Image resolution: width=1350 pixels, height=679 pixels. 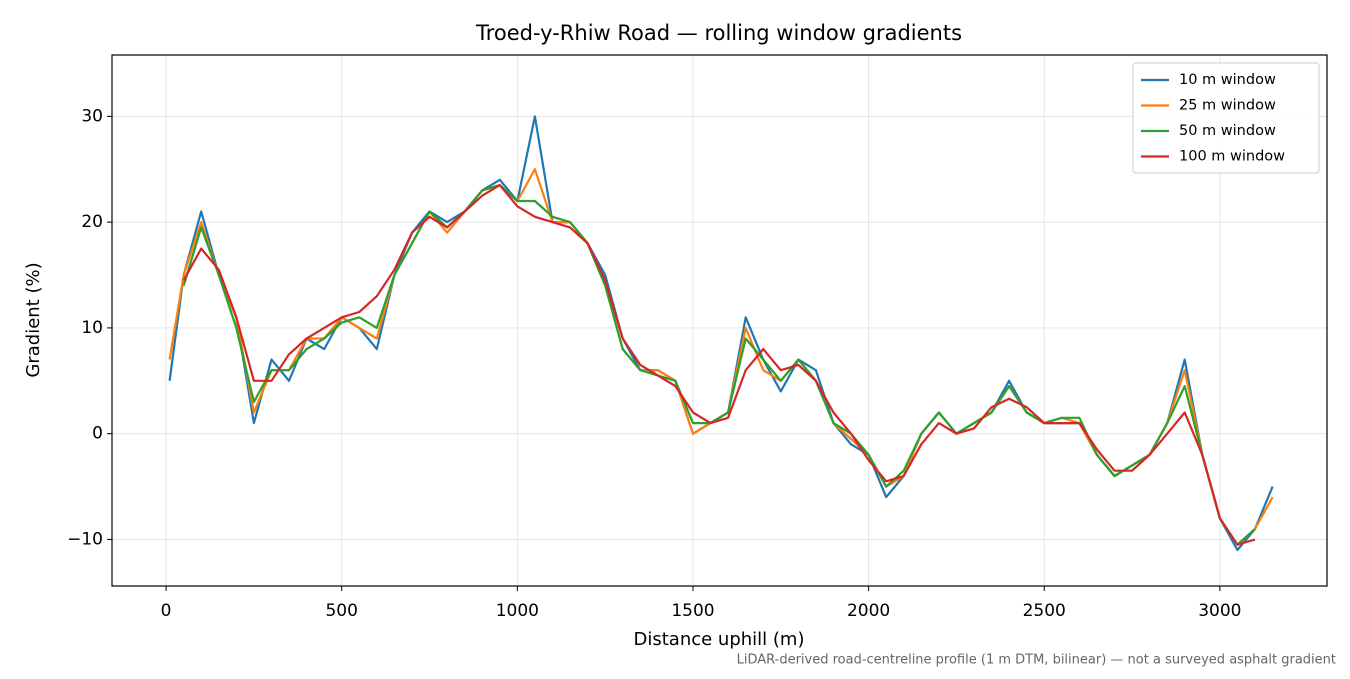 What do you see at coordinates (517, 611) in the screenshot?
I see `x-tick-label: 1000` at bounding box center [517, 611].